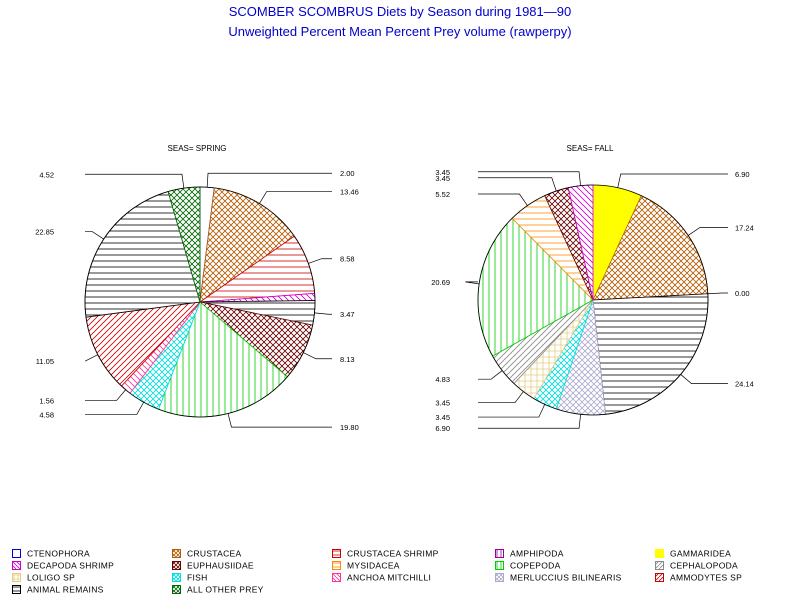  I want to click on legend-item-all_other_prey: ALL OTHER PREY, so click(218, 589).